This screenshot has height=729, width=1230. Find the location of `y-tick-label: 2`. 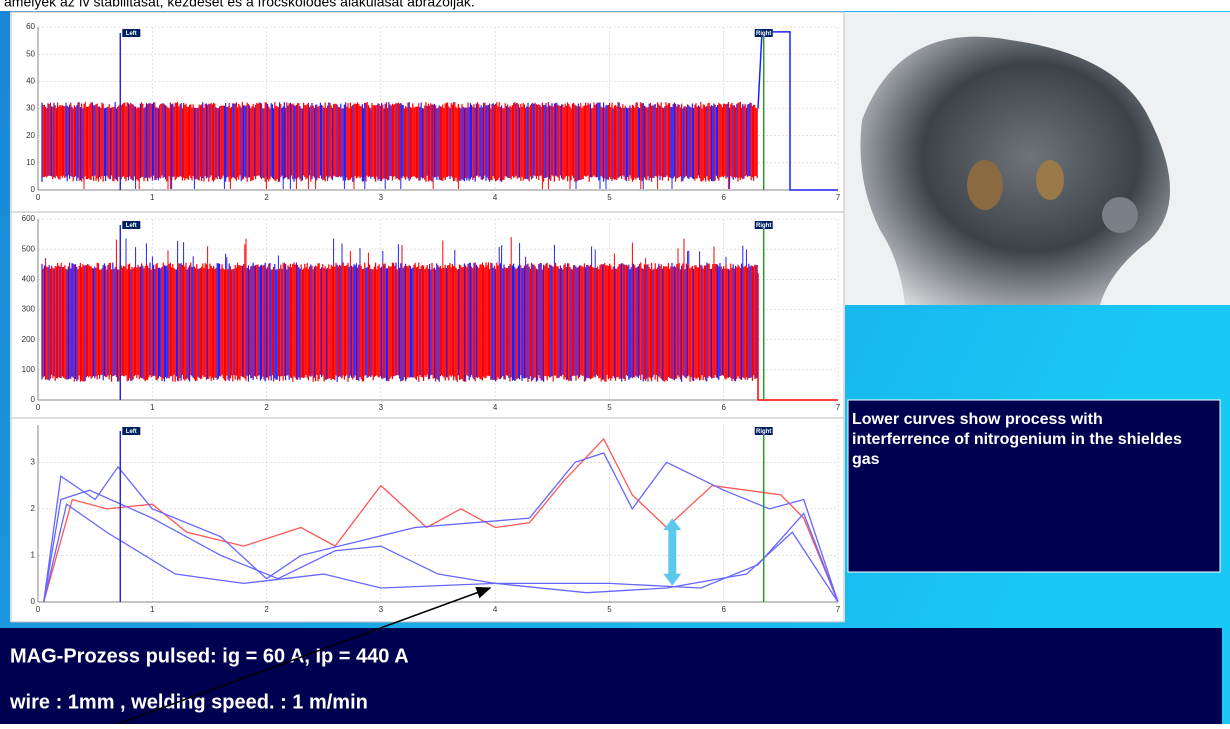

y-tick-label: 2 is located at coordinates (33, 508).